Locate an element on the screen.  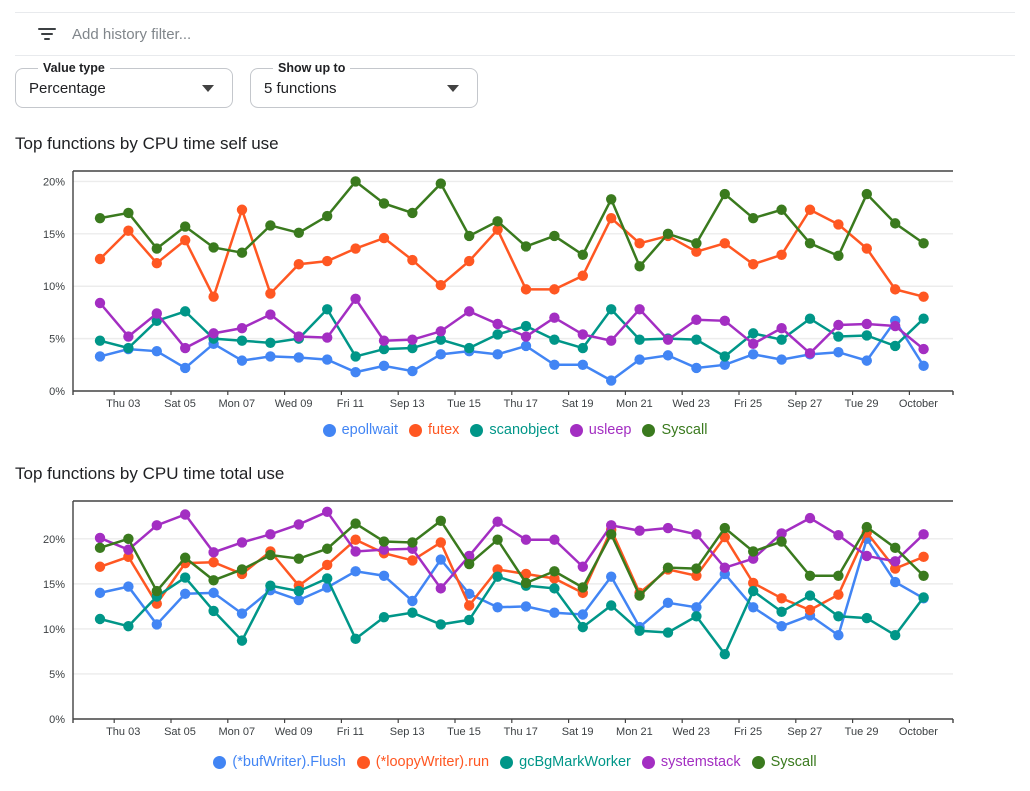
legend-item: usleep is located at coordinates (600, 430).